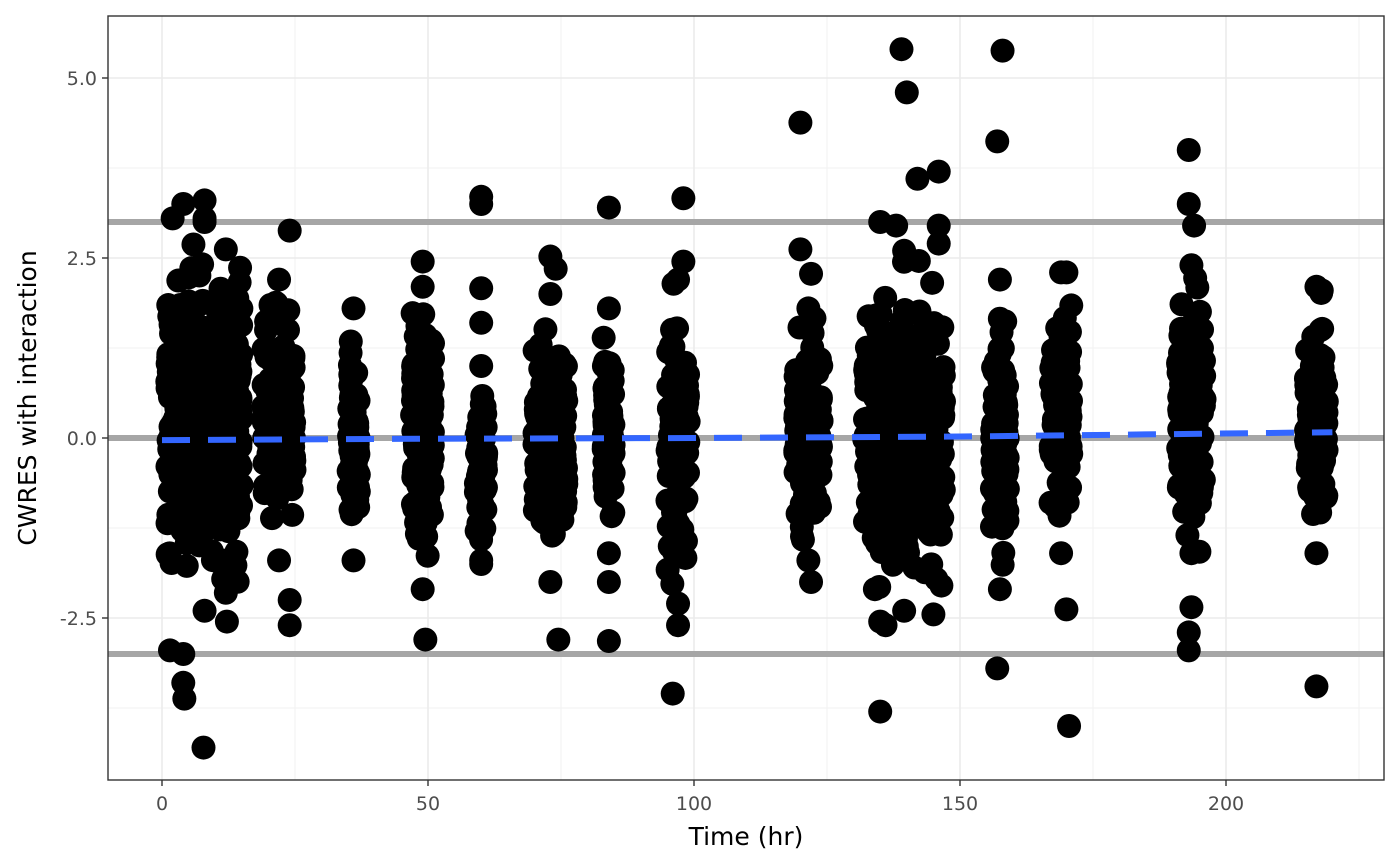 This screenshot has height=866, width=1400. What do you see at coordinates (78, 619) in the screenshot?
I see `y-tick-label: -2.5` at bounding box center [78, 619].